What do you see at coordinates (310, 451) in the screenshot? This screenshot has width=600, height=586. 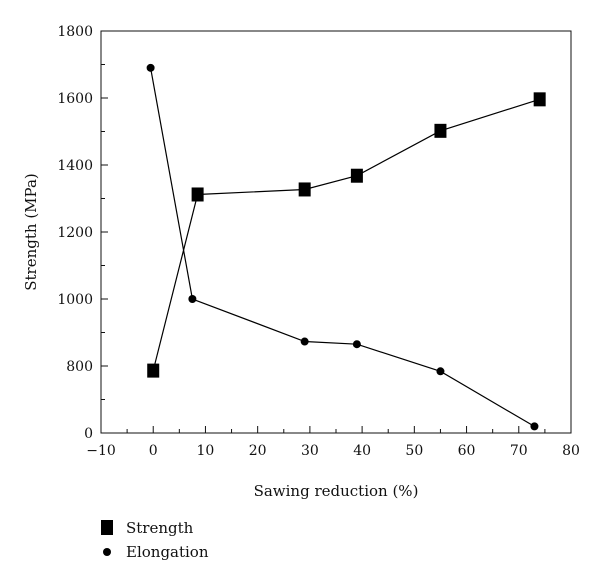 I see `x-tick-label: 30` at bounding box center [310, 451].